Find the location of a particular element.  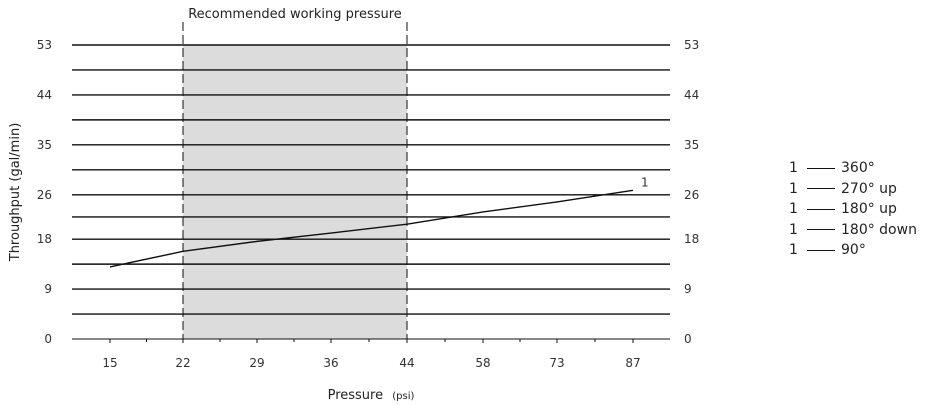

legend-item-label: 90° is located at coordinates (853, 250).